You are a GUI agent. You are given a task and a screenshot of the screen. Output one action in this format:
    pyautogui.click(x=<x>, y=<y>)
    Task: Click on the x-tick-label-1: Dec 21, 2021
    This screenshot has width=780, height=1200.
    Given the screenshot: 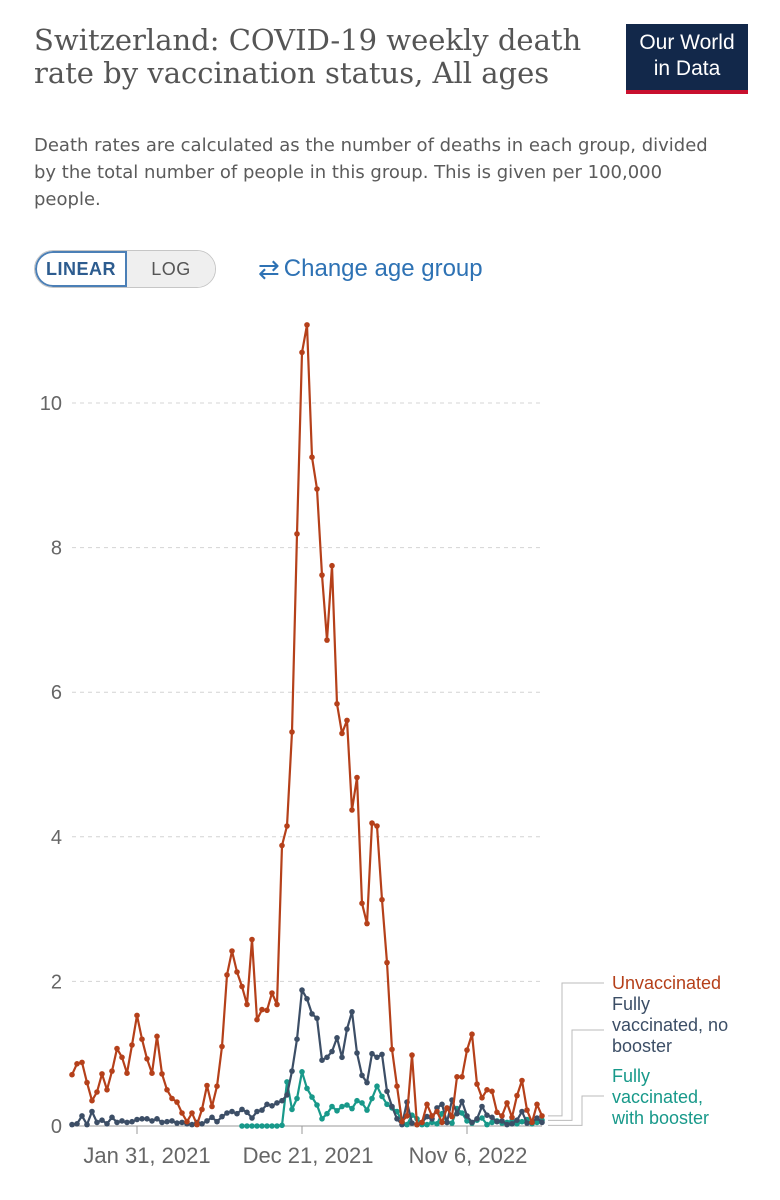 What is the action you would take?
    pyautogui.click(x=308, y=1155)
    